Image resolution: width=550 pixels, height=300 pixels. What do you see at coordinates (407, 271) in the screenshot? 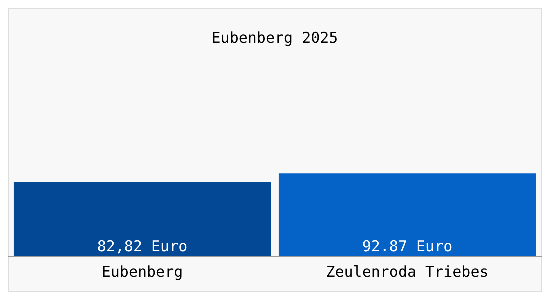
I see `x-tick-label: Zeulenroda Triebes` at bounding box center [407, 271].